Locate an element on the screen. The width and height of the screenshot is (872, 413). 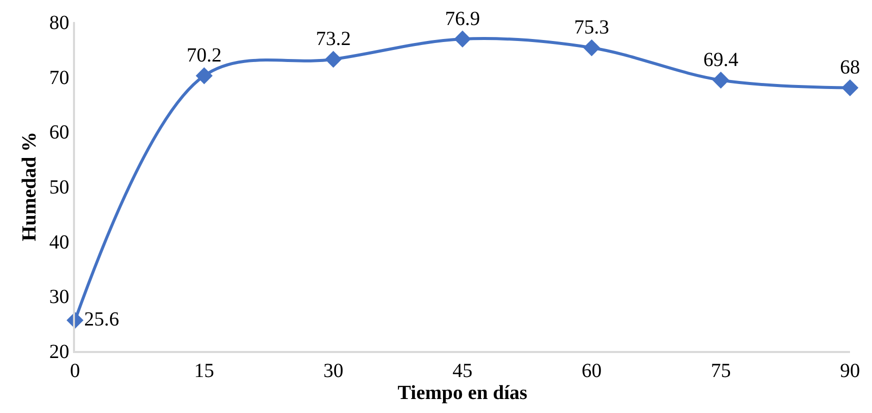
x-tick-label: 60 is located at coordinates (592, 371).